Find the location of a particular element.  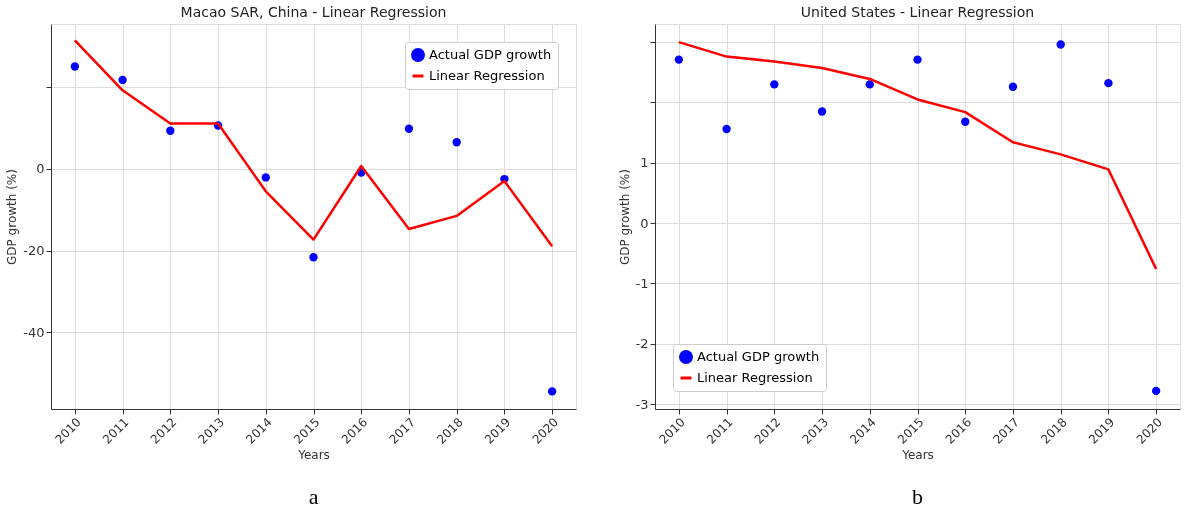

y-tick-label: 1 is located at coordinates (644, 163).